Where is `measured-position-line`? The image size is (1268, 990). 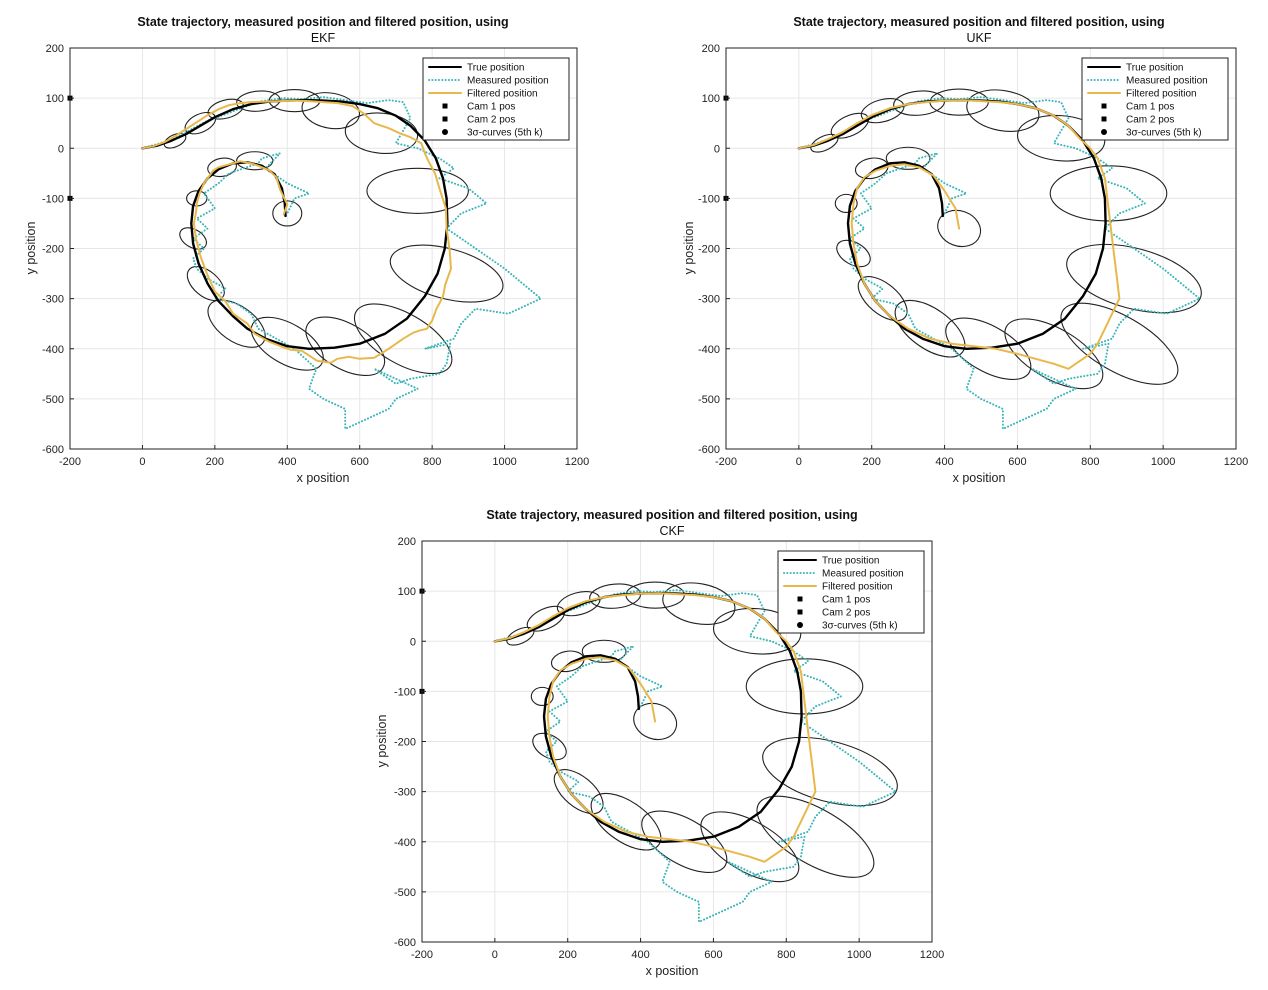 measured-position-line is located at coordinates (341, 263).